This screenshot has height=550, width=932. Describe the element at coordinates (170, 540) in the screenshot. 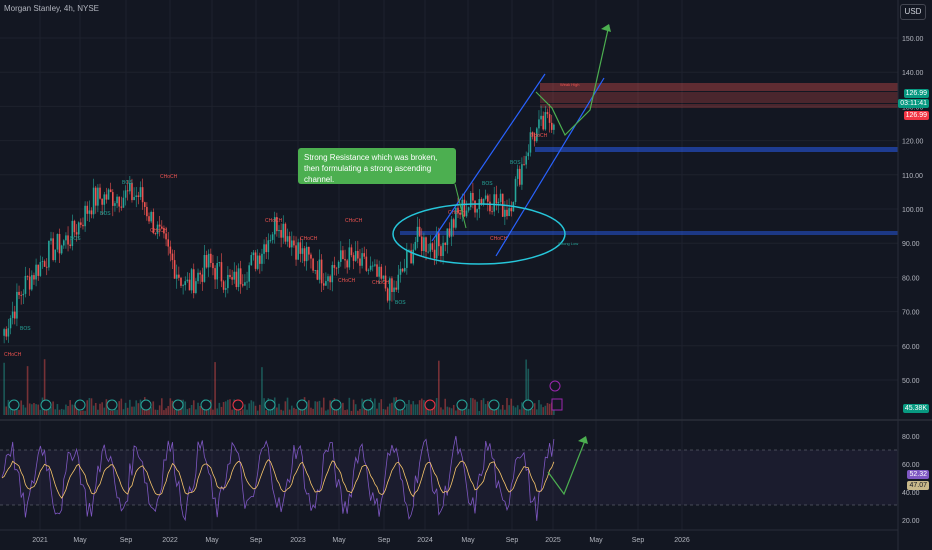

I see `time-tick: 2022` at that location.